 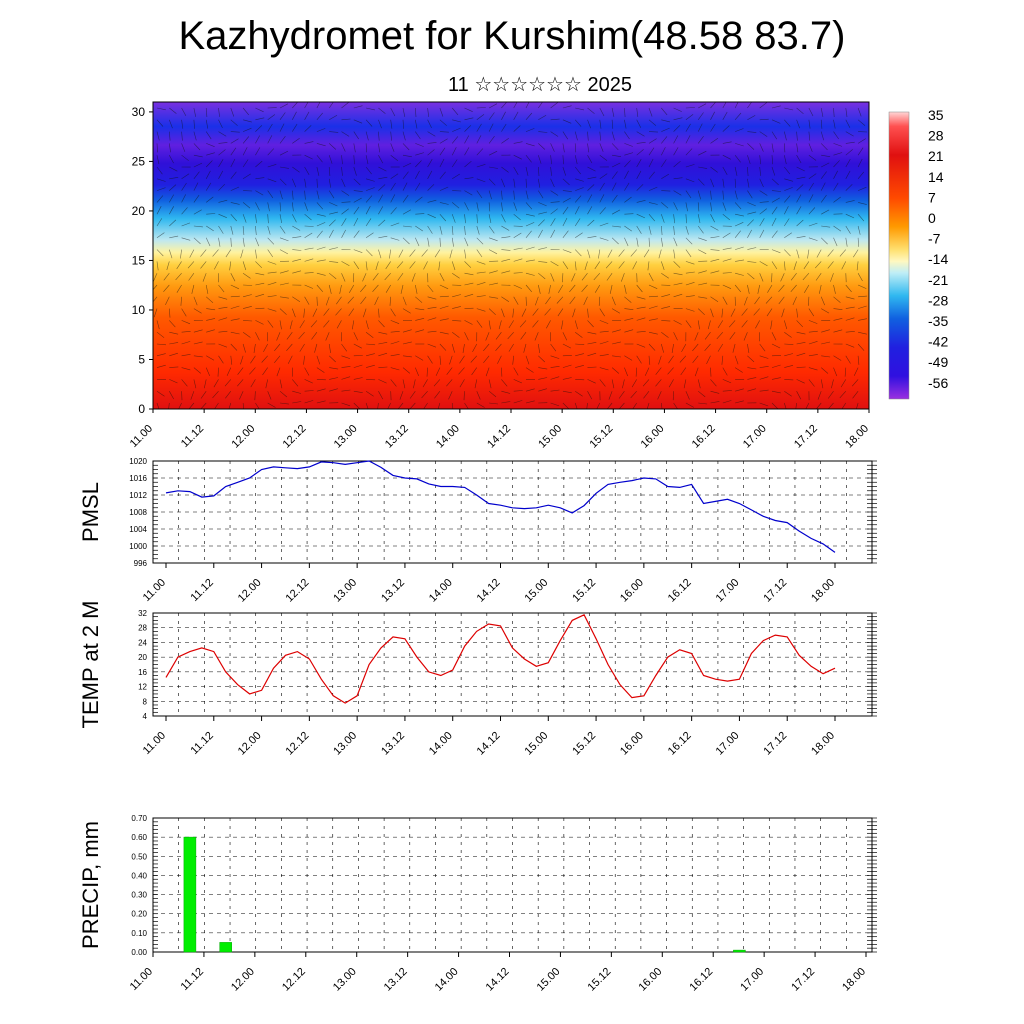 I want to click on x-tick-label: 13.12, so click(x=393, y=744).